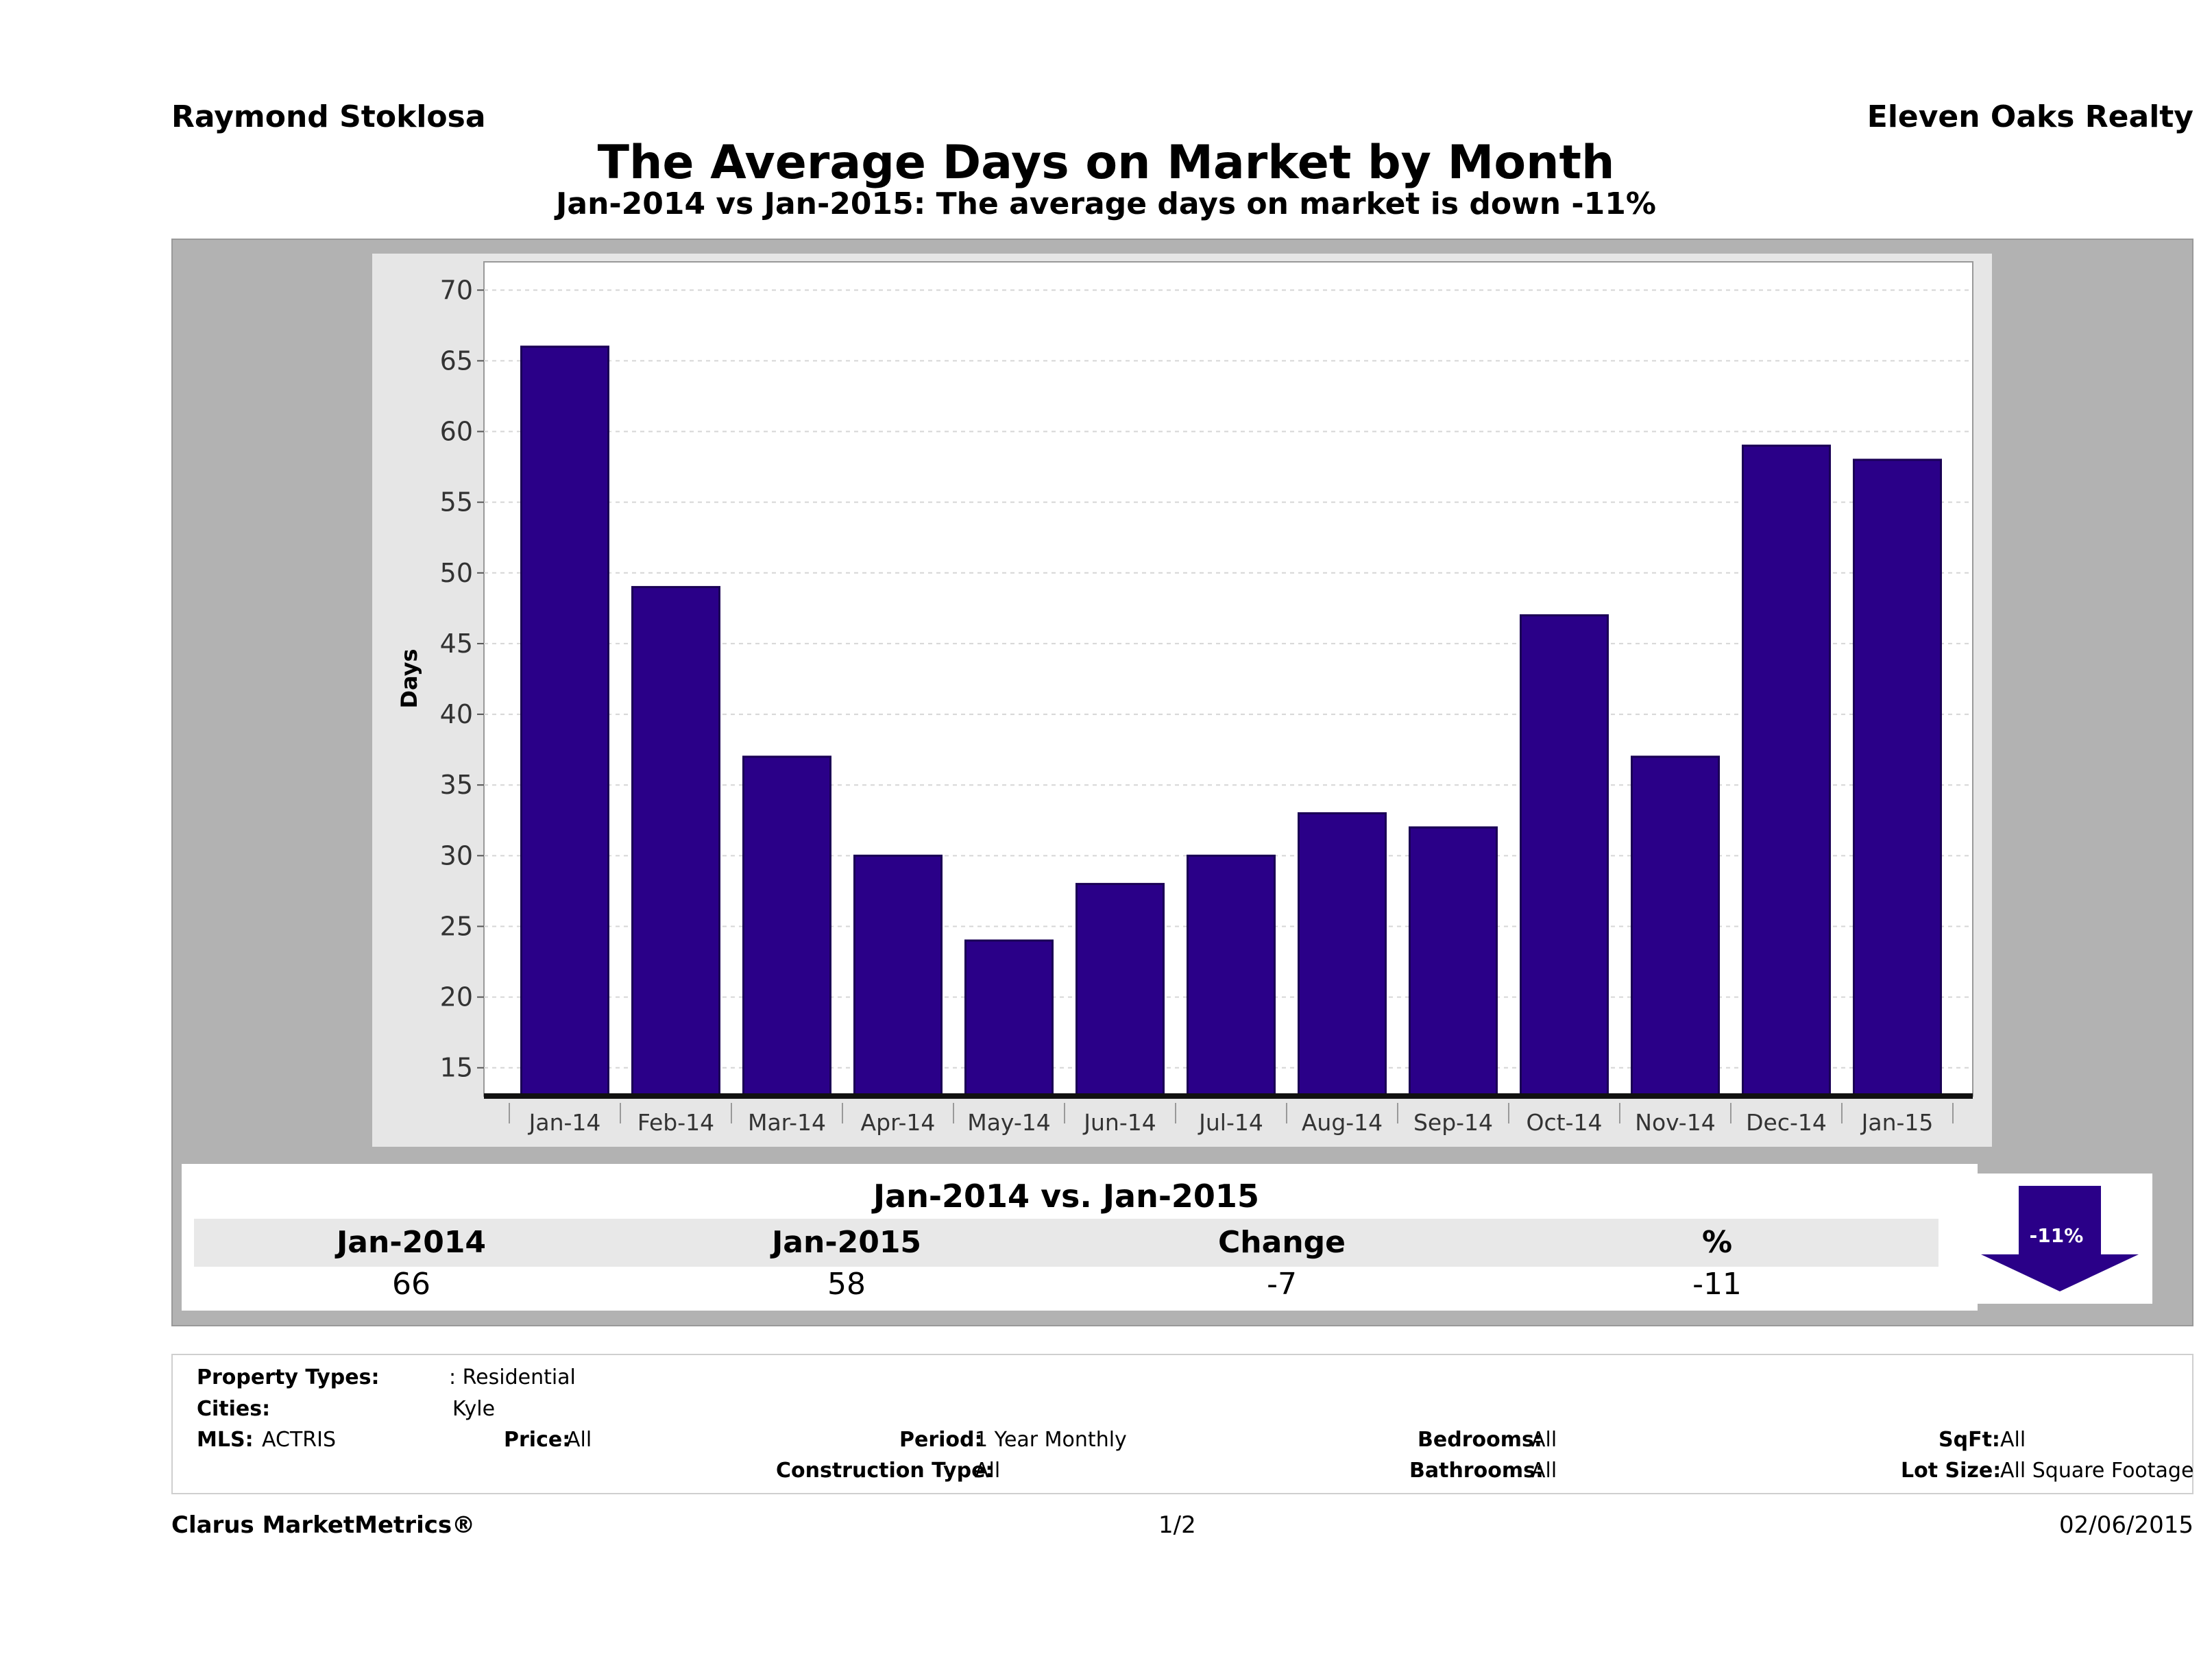  I want to click on trend-percent-label: -11%, so click(2056, 1235).